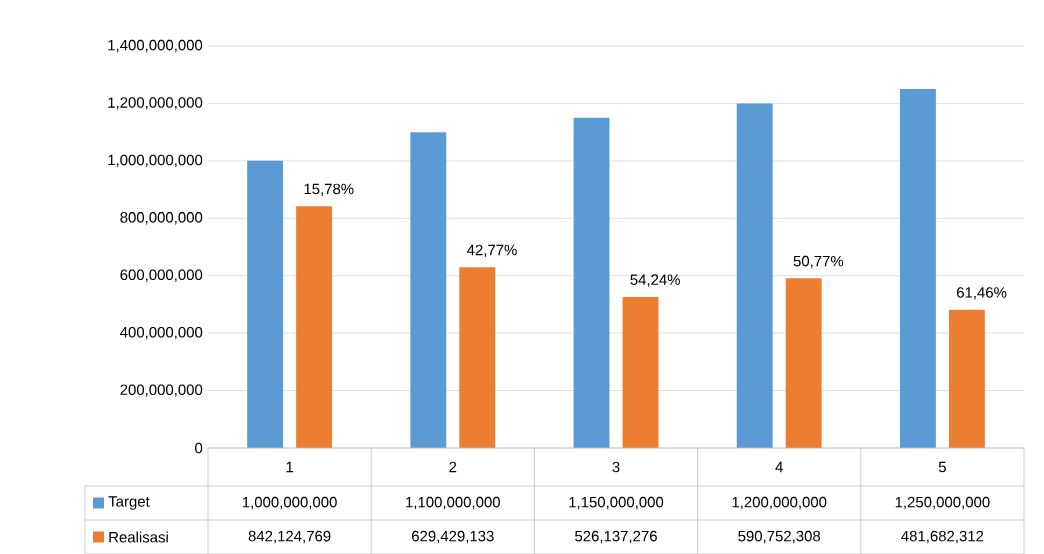 Image resolution: width=1044 pixels, height=554 pixels. Describe the element at coordinates (161, 390) in the screenshot. I see `y-tick-label: 200,000,000` at that location.